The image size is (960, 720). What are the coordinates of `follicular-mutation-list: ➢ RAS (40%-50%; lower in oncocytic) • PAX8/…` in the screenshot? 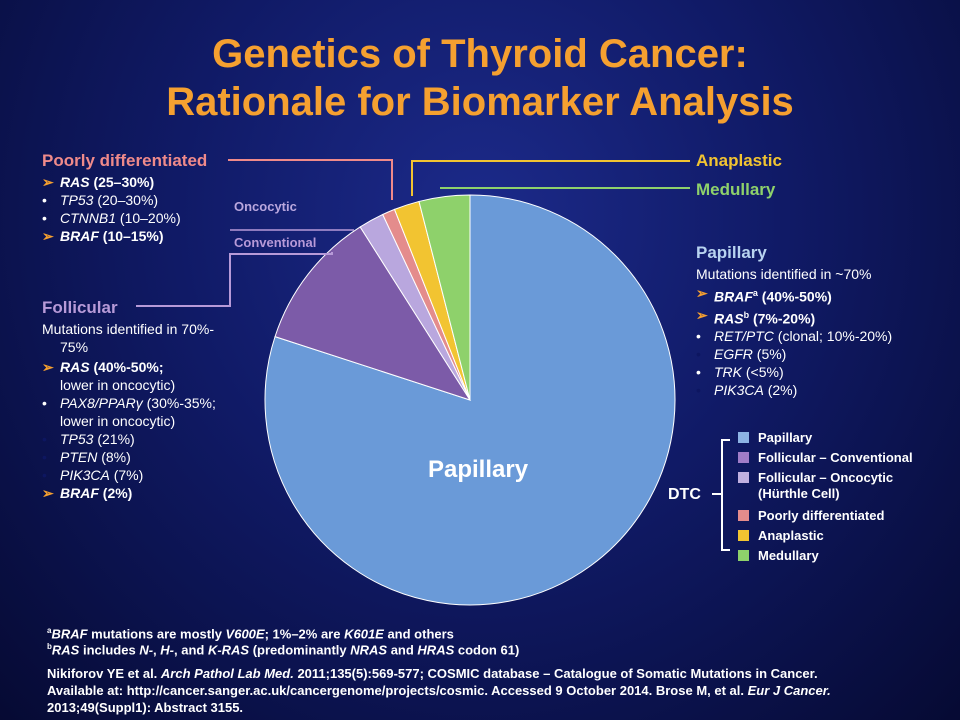 It's located at (129, 430).